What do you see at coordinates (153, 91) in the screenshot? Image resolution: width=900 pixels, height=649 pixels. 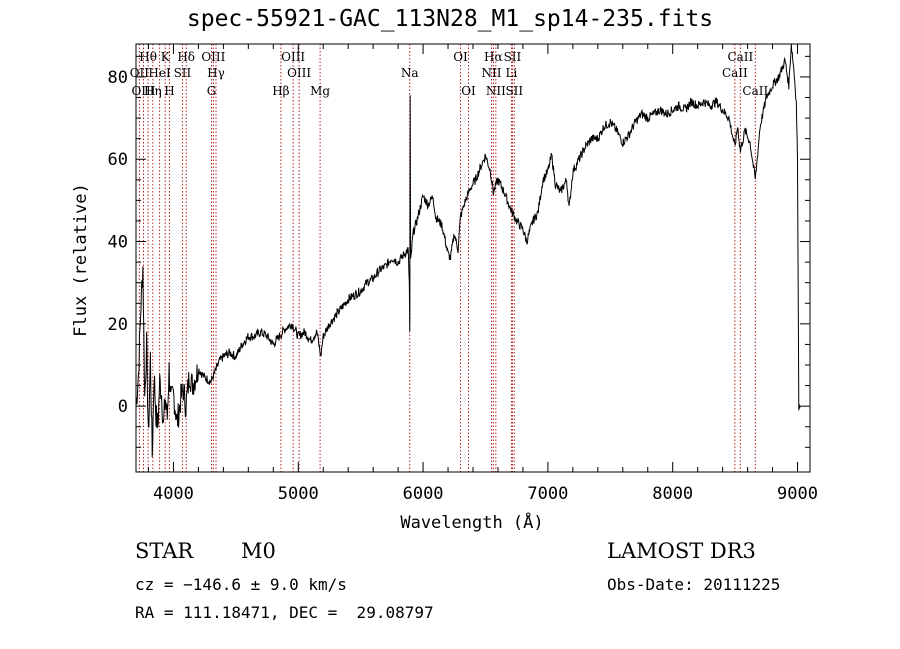 I see `line-marker-label: Hη` at bounding box center [153, 91].